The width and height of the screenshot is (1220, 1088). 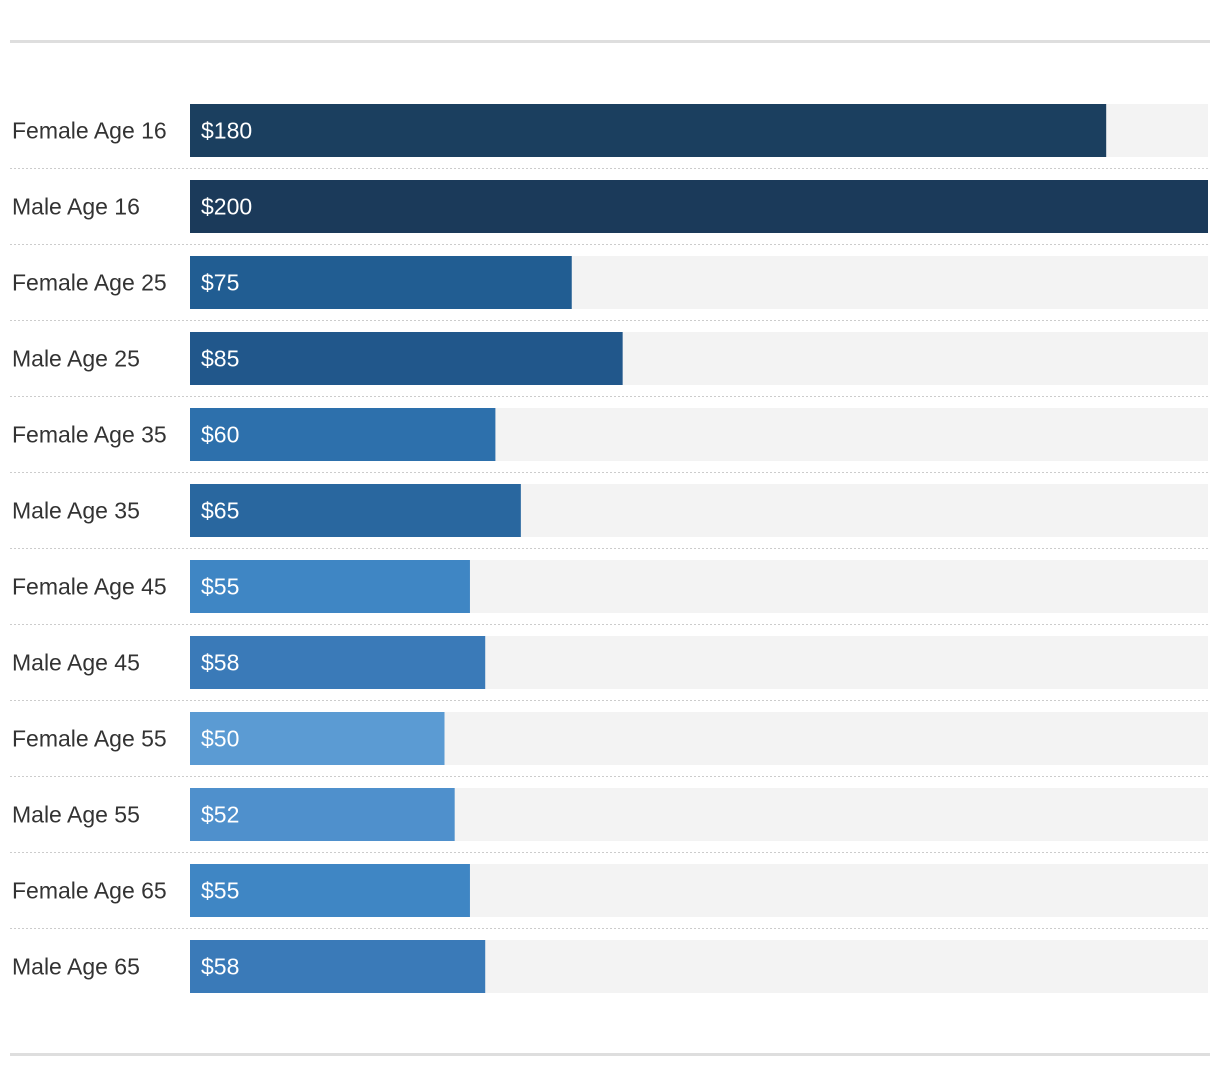 What do you see at coordinates (89, 587) in the screenshot?
I see `category-label: Female Age 45` at bounding box center [89, 587].